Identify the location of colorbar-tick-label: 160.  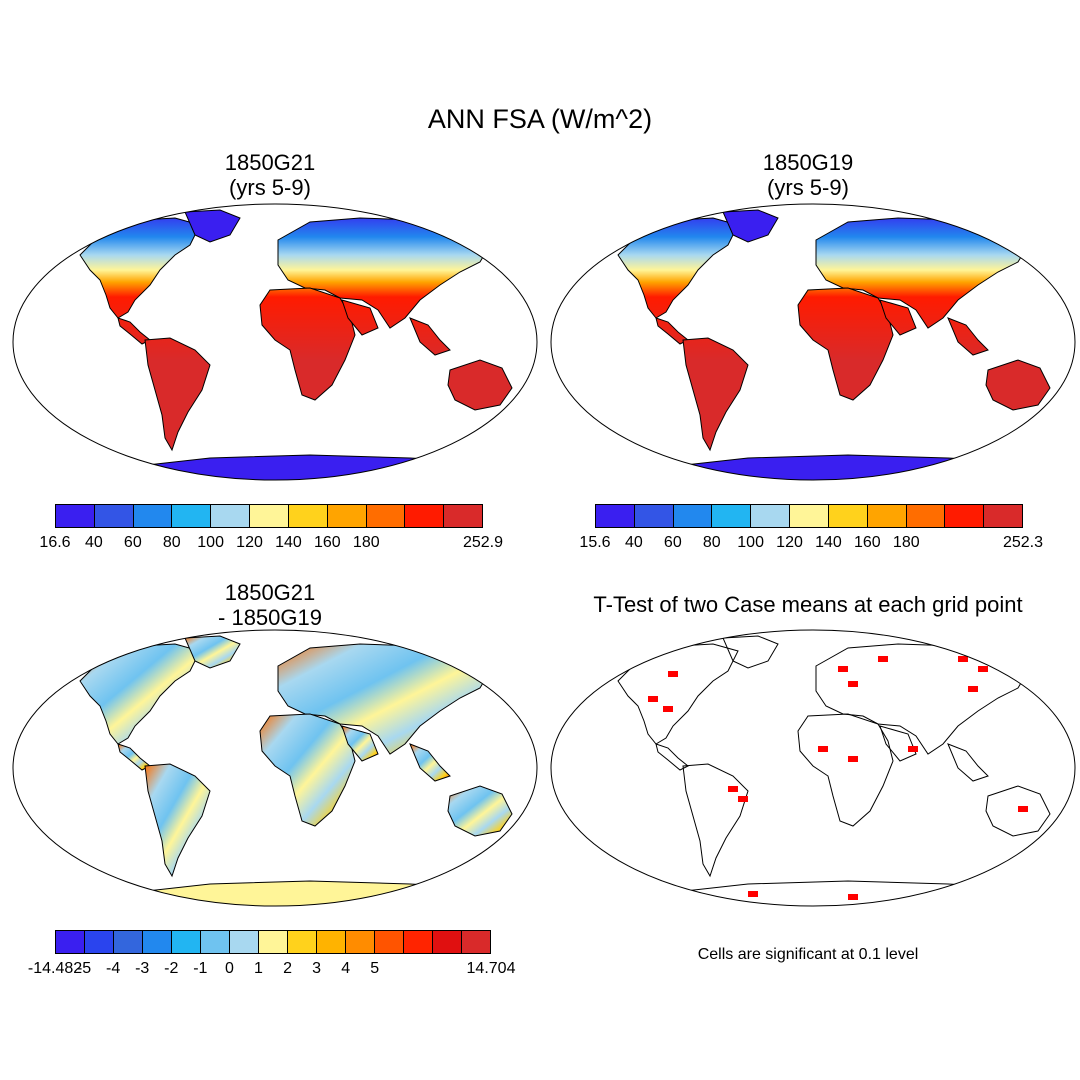
(327, 542).